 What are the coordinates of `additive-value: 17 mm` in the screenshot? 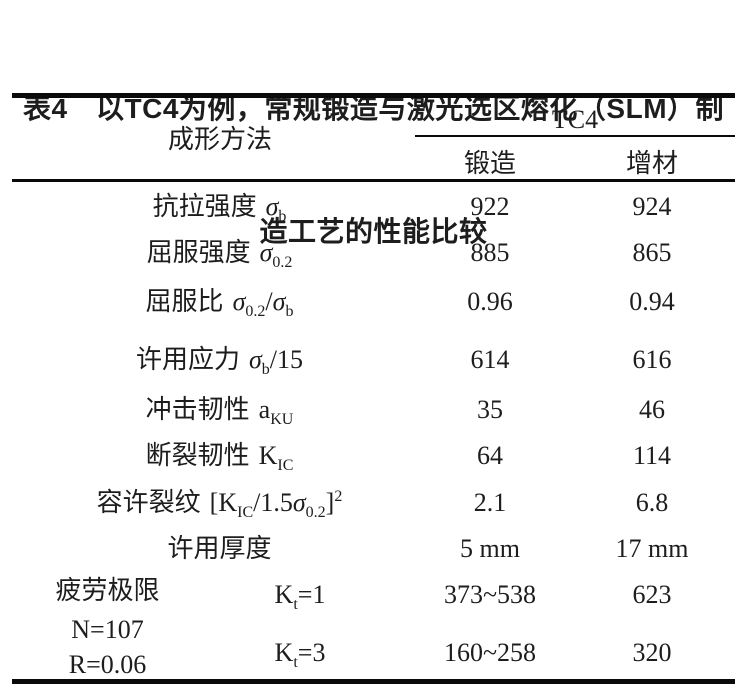 It's located at (652, 548).